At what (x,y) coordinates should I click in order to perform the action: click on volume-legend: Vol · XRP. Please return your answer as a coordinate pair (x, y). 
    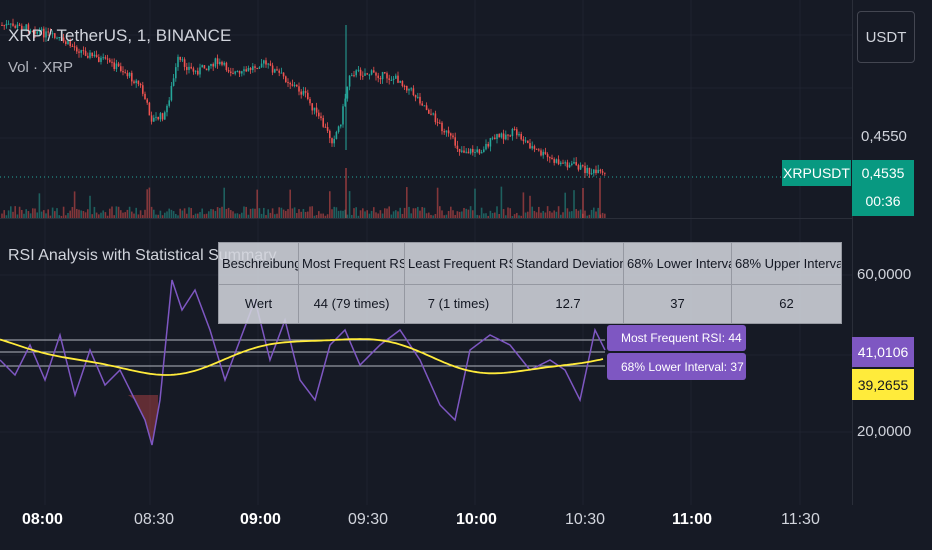
    Looking at the image, I should click on (41, 67).